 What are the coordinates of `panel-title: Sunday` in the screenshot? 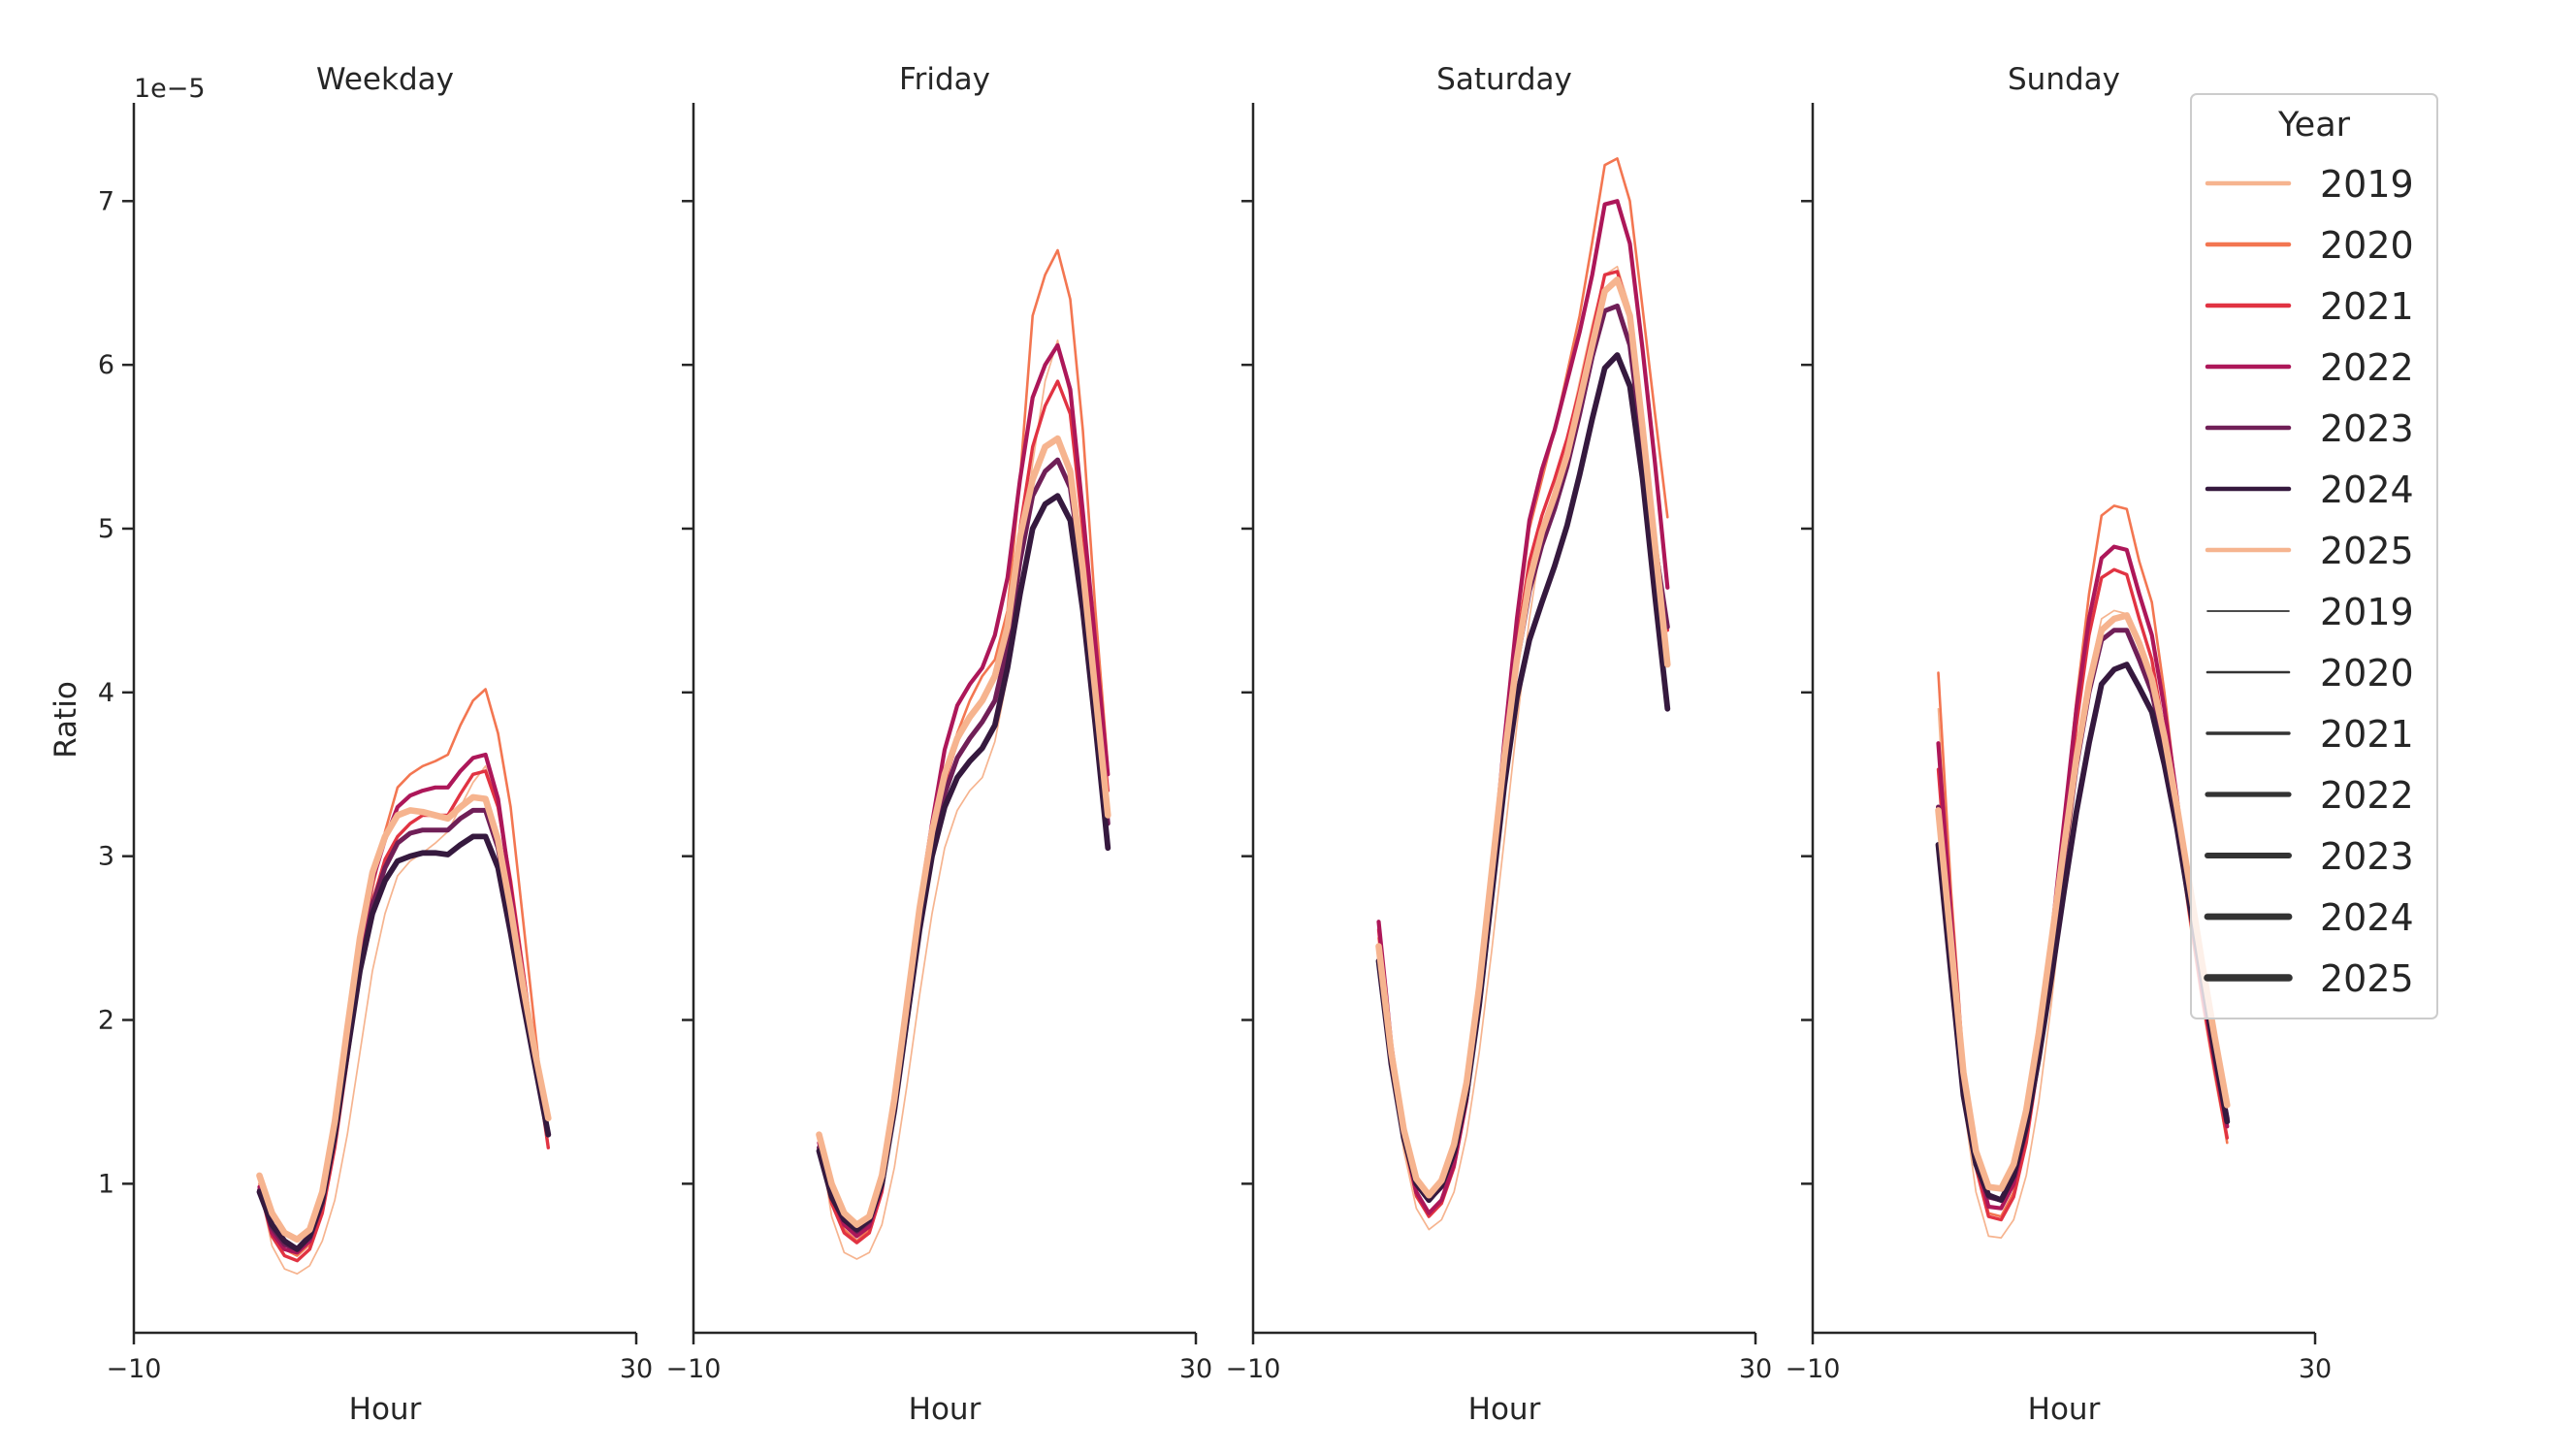 It's located at (2064, 79).